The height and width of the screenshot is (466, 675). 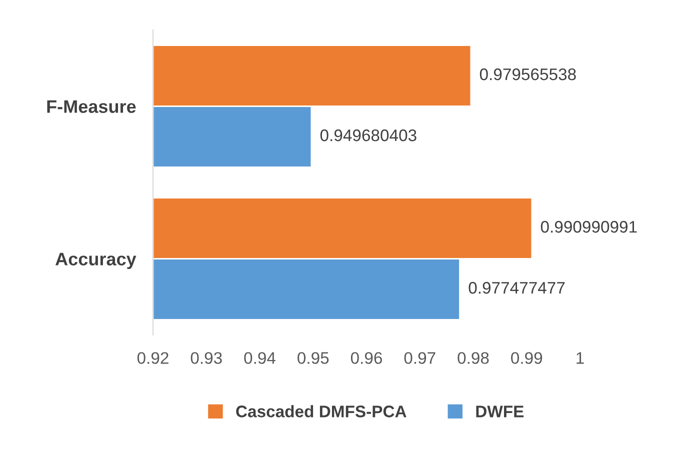 I want to click on x-tick-label: 0.98, so click(x=473, y=358).